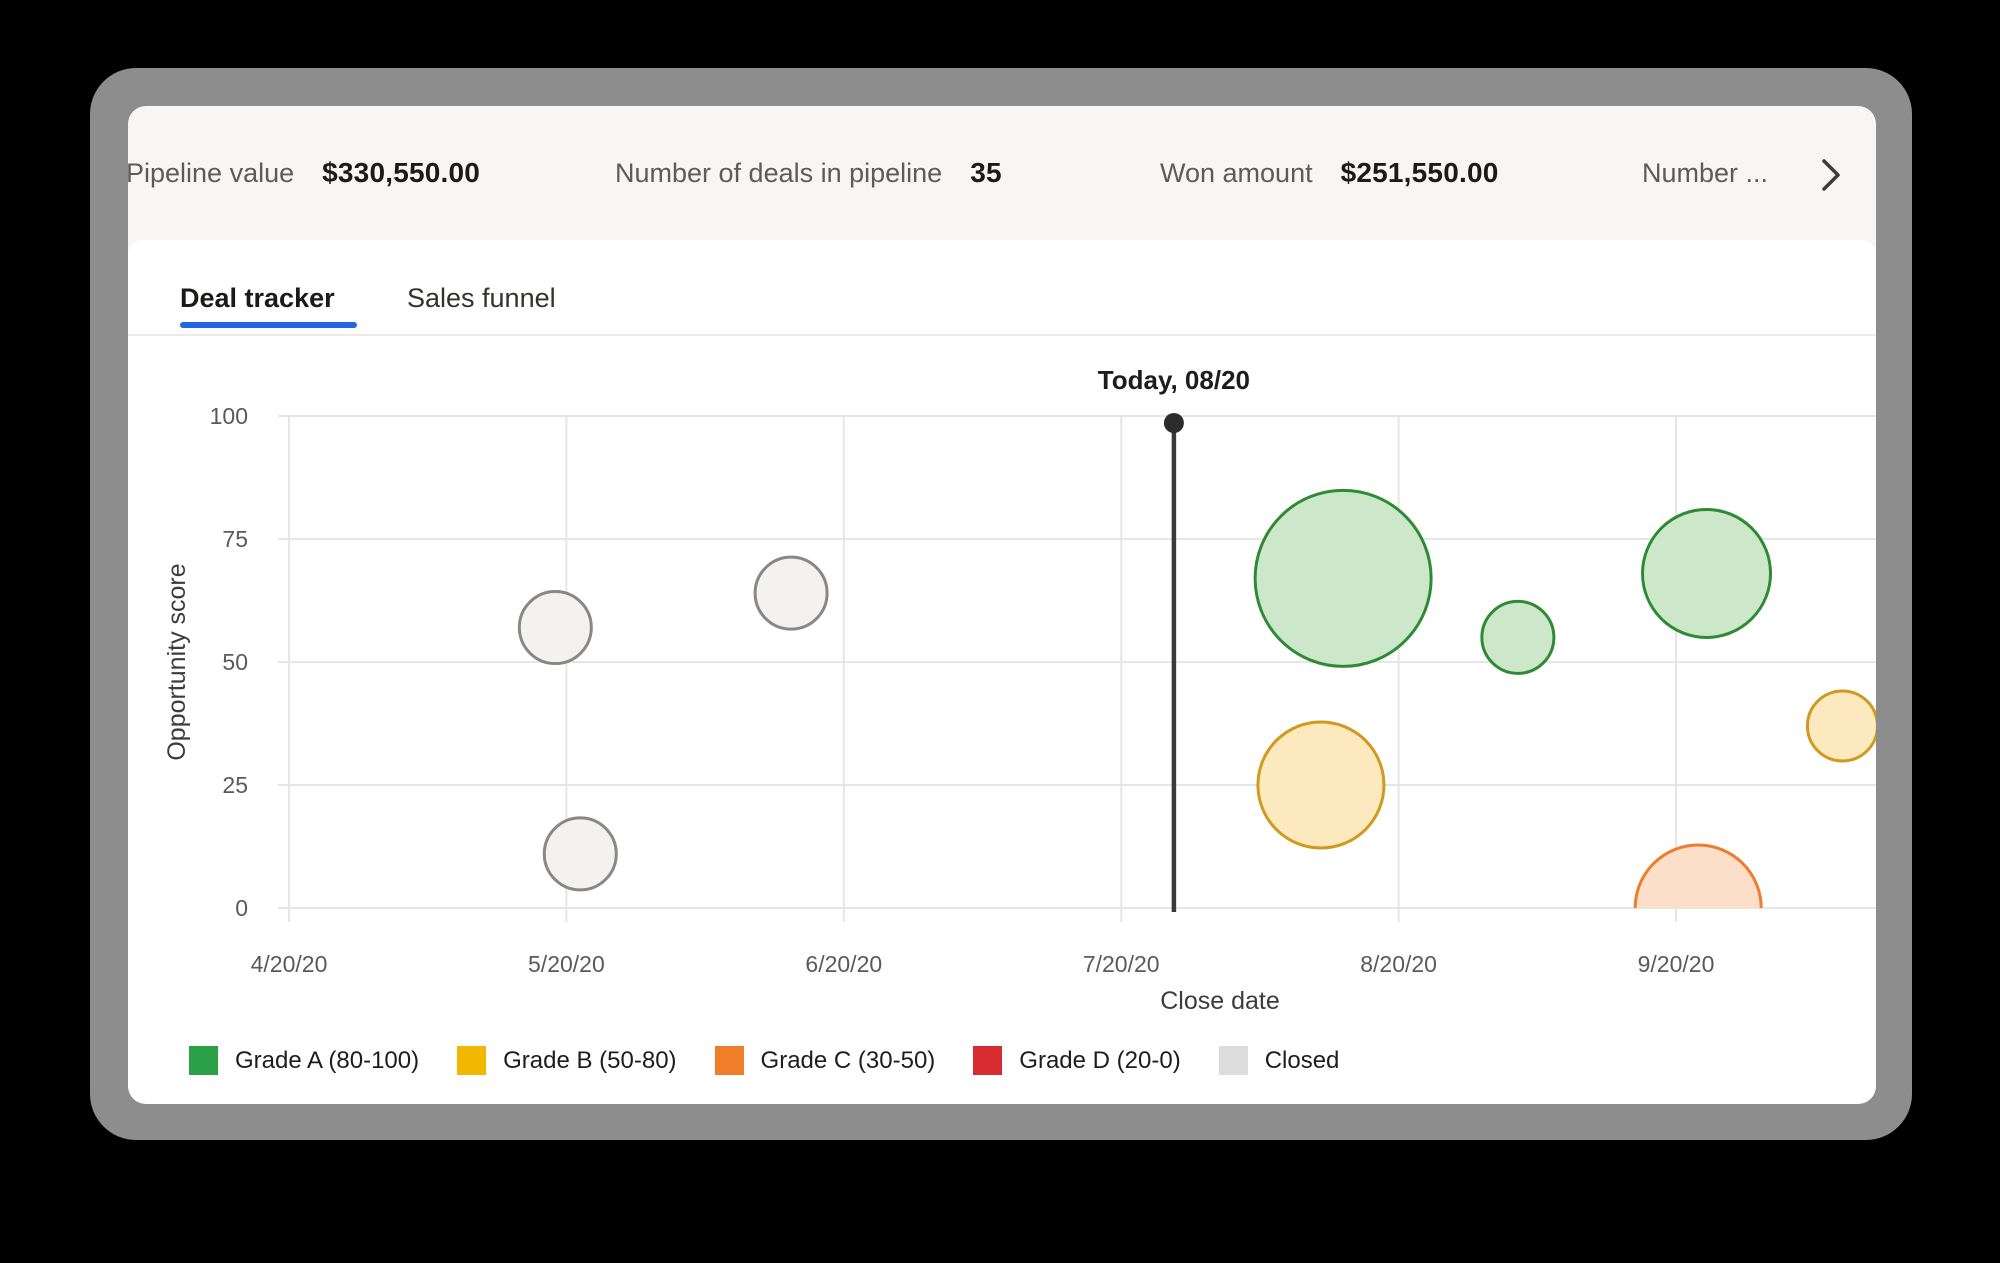  What do you see at coordinates (1698, 907) in the screenshot?
I see `deal-bubble-grade-c` at bounding box center [1698, 907].